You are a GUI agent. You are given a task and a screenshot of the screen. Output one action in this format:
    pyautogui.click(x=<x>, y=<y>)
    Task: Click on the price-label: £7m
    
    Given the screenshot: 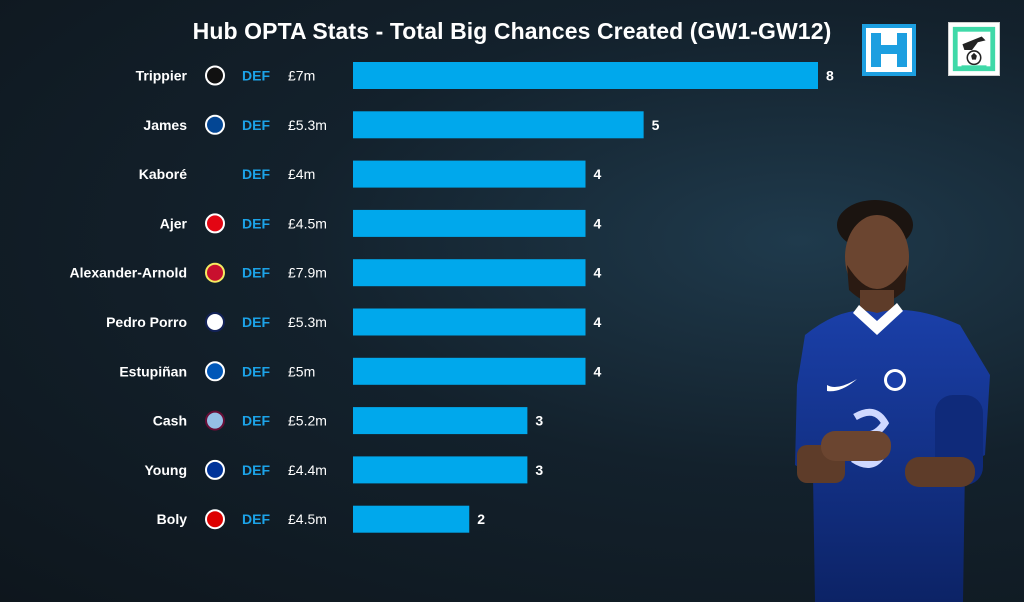 What is the action you would take?
    pyautogui.click(x=301, y=76)
    